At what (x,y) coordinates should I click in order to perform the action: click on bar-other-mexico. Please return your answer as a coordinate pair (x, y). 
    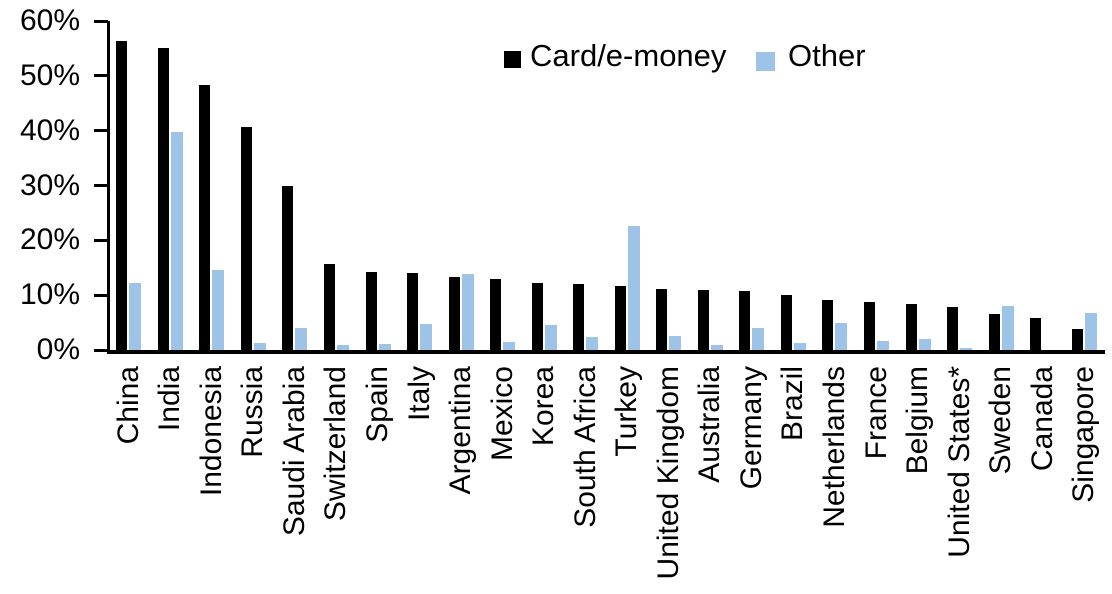
    Looking at the image, I should click on (509, 346).